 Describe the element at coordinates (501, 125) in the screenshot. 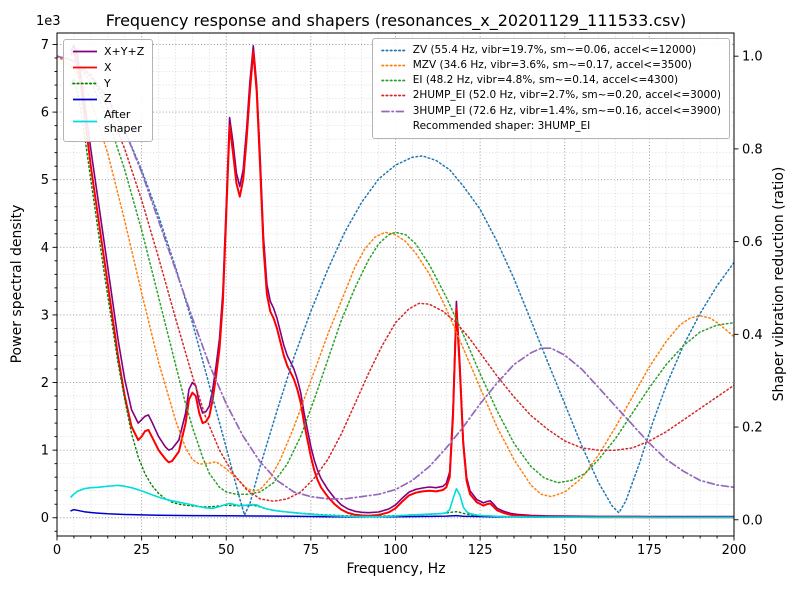

I see `legend-note-text: Recommended shaper: 3HUMP_EI` at that location.